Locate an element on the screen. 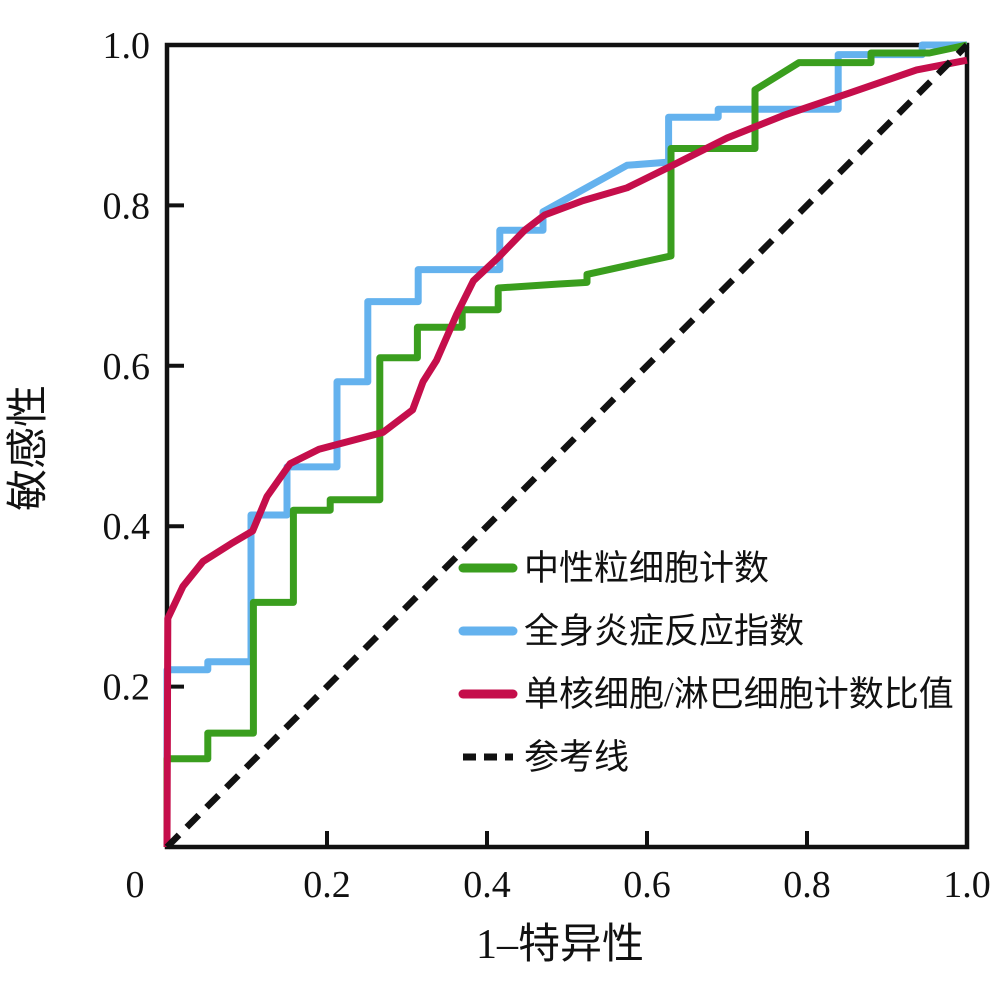 Image resolution: width=1000 pixels, height=998 pixels. legend-label: 中性粒细胞计数 is located at coordinates (646, 568).